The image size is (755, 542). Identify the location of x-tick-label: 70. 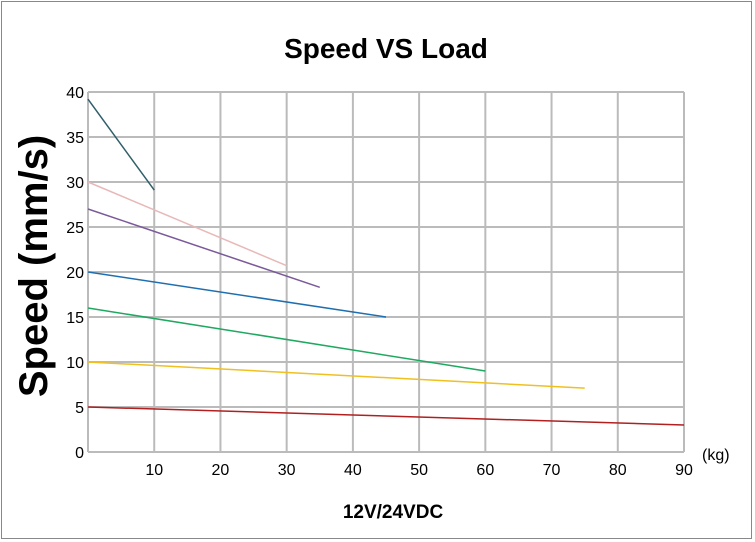
(552, 470).